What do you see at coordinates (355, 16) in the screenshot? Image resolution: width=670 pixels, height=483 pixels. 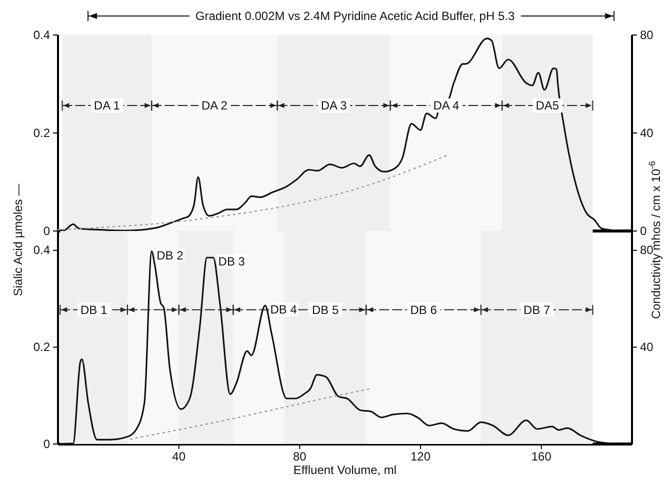 I see `chart-title: Gradient 0.002M vs 2.4M Pyridine Acetic Acid Buffer, pH 5.3` at bounding box center [355, 16].